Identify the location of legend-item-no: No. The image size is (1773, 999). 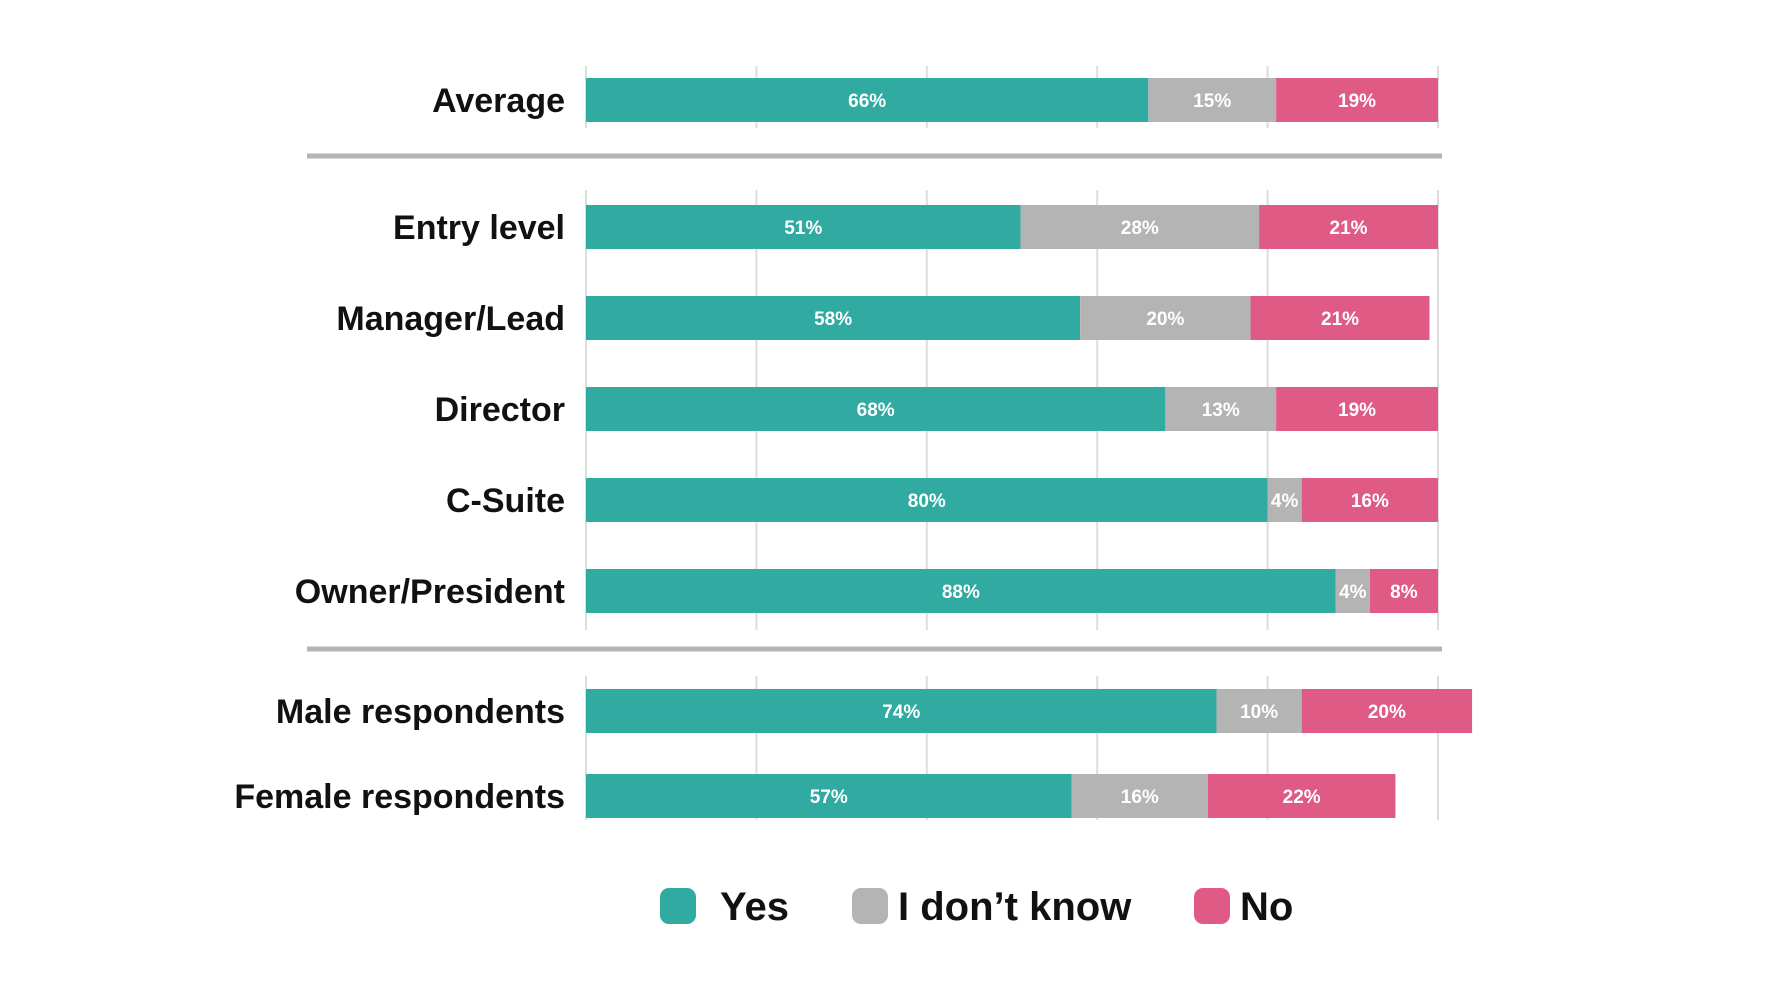
(1243, 907).